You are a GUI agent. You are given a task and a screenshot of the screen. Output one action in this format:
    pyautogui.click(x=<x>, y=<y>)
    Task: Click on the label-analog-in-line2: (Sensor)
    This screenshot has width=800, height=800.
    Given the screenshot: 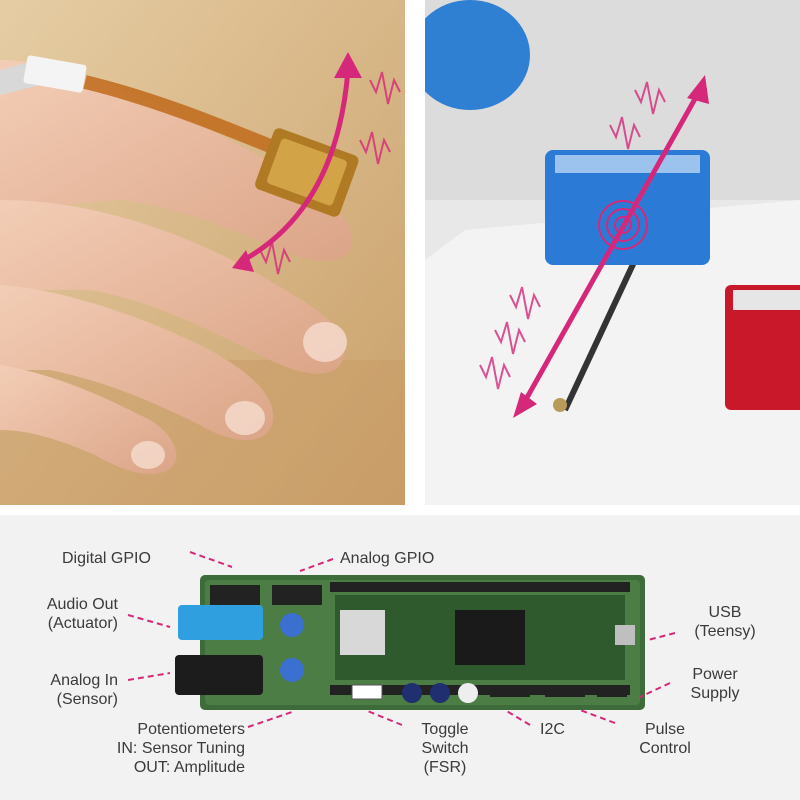 What is the action you would take?
    pyautogui.click(x=87, y=699)
    